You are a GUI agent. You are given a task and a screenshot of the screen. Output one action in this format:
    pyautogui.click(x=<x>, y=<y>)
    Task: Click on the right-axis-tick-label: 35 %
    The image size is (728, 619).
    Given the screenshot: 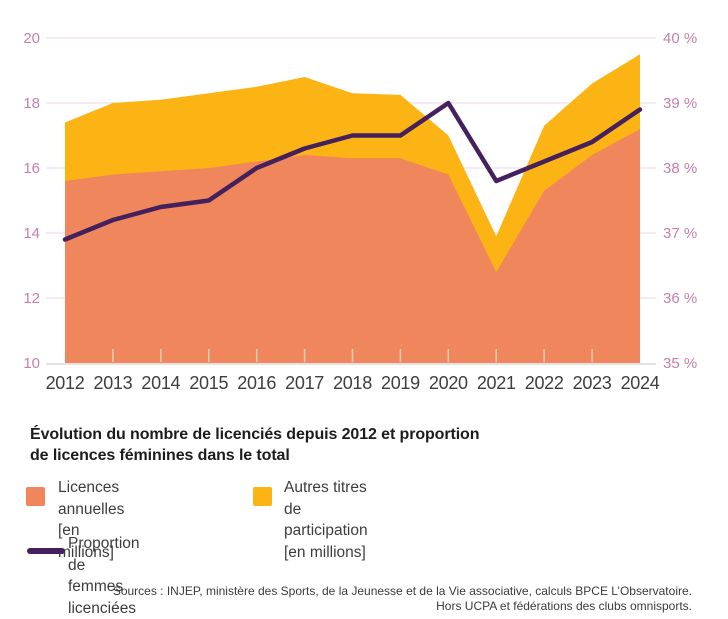 What is the action you would take?
    pyautogui.click(x=680, y=363)
    